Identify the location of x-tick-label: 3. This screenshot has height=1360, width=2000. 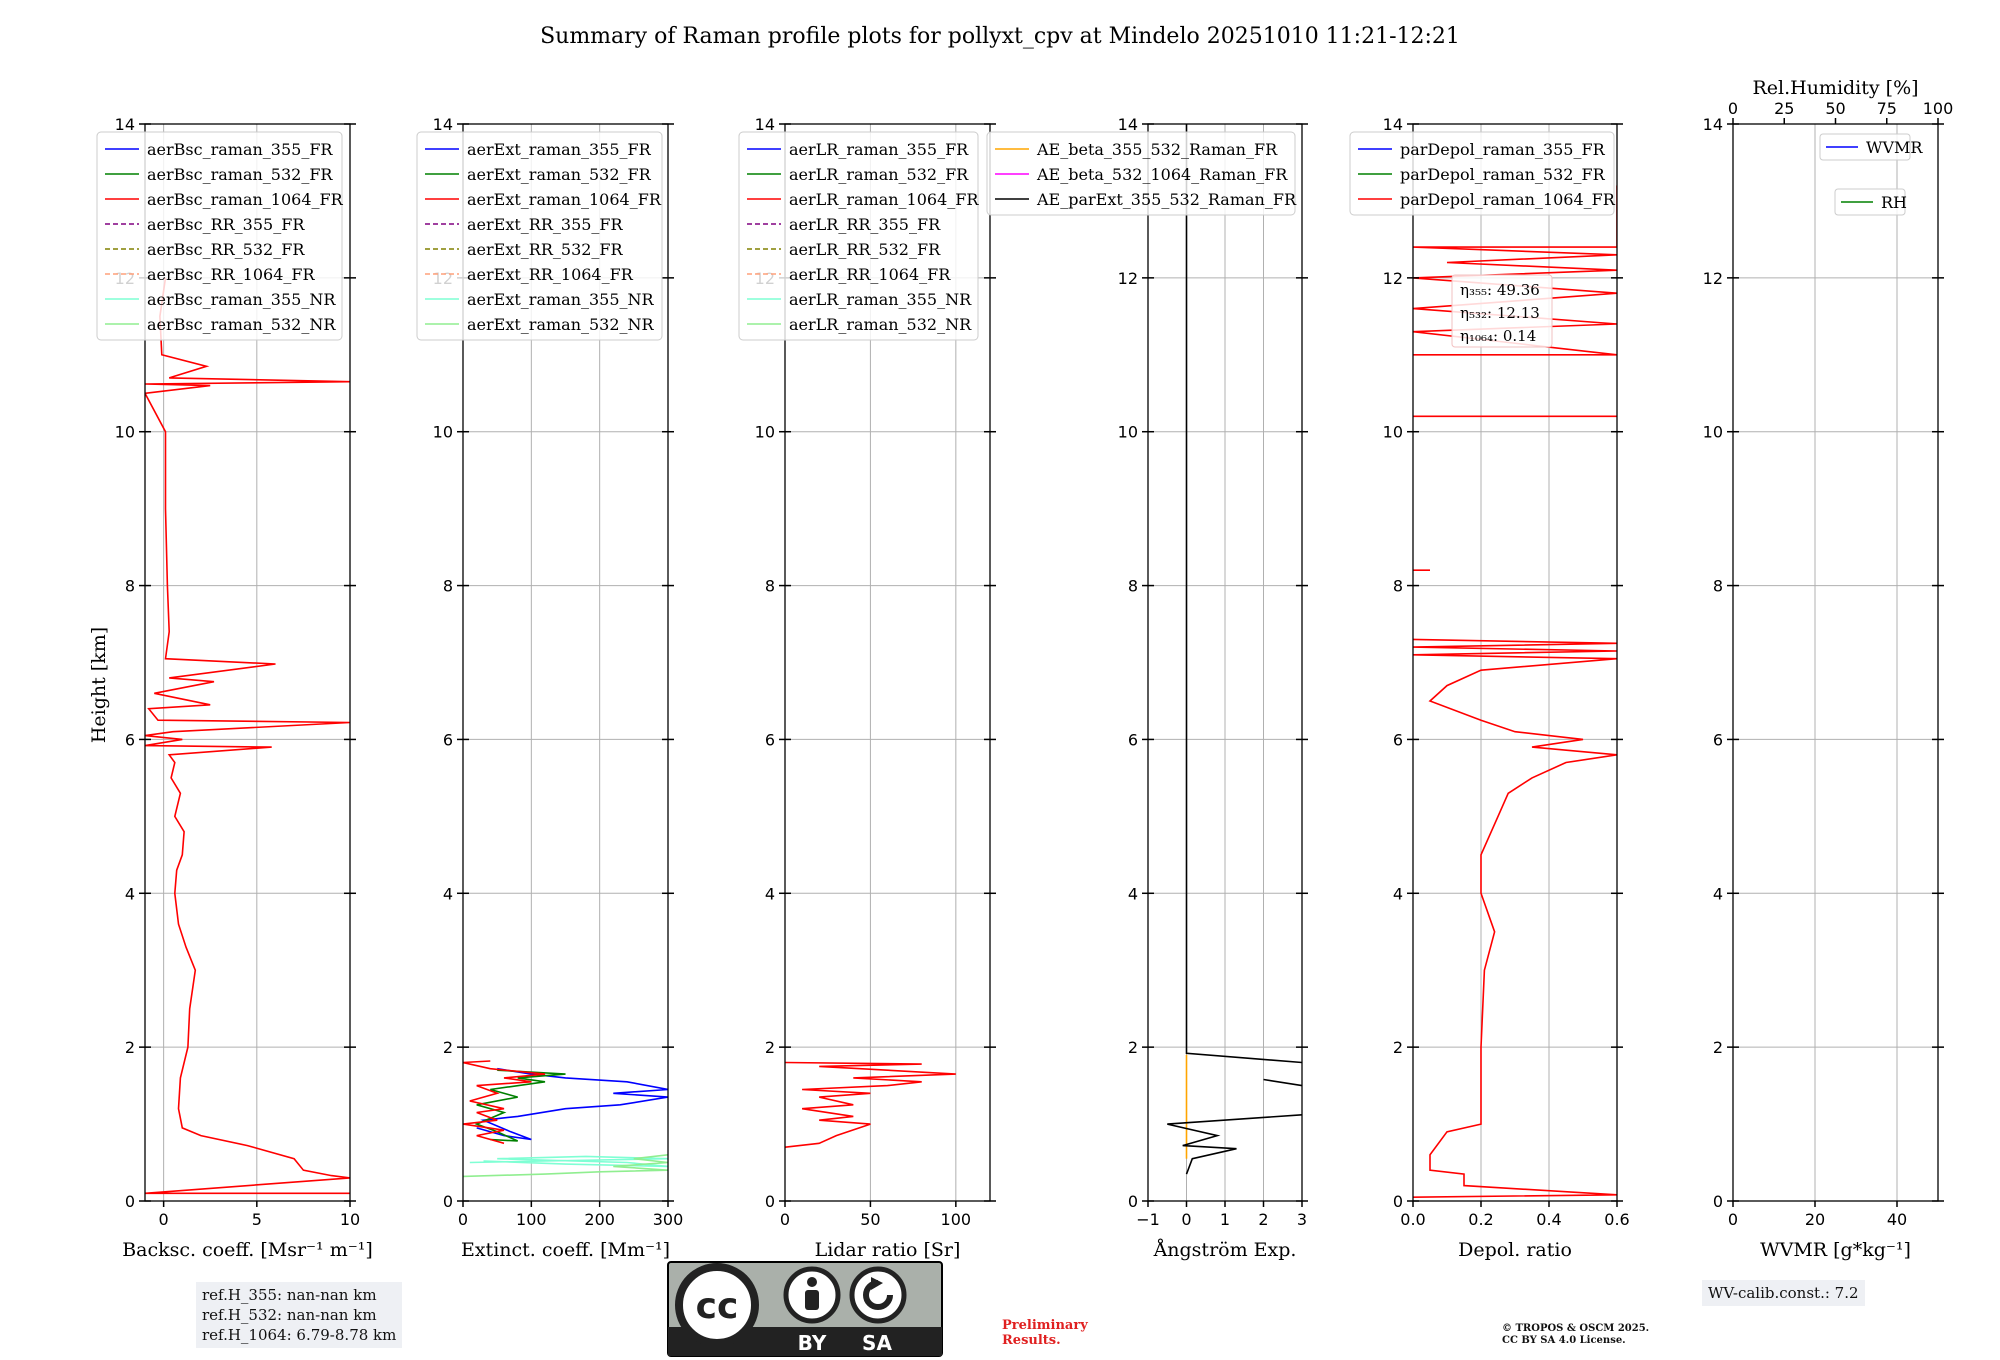
(1302, 1219).